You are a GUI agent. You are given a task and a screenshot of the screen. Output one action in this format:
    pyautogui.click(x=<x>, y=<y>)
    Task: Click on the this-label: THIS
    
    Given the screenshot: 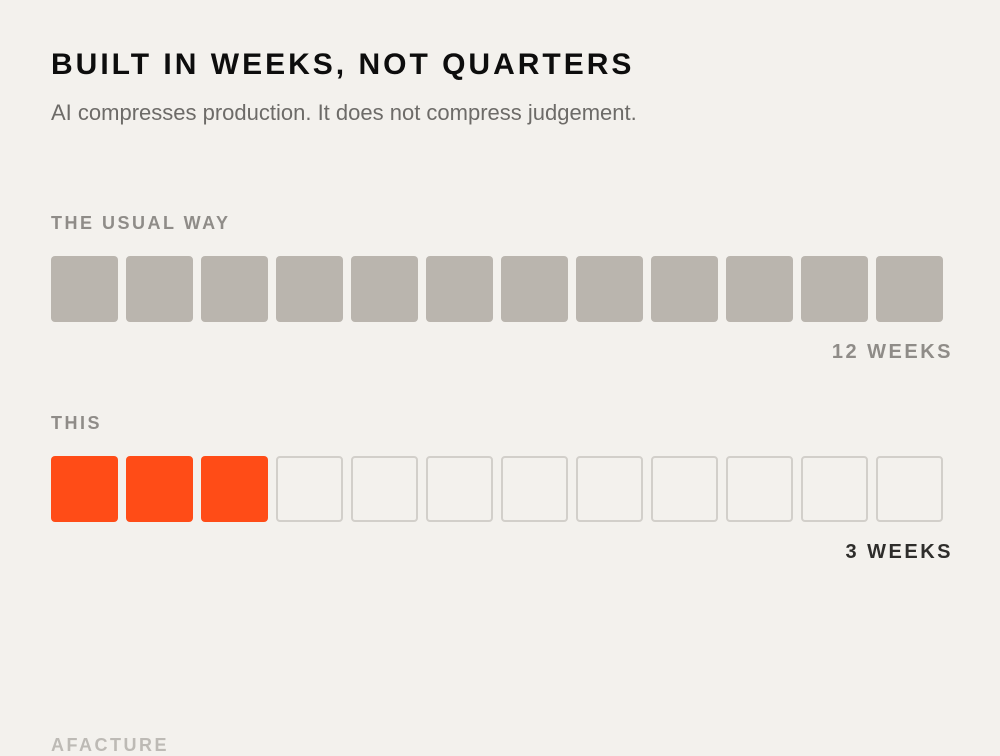 What is the action you would take?
    pyautogui.click(x=77, y=423)
    